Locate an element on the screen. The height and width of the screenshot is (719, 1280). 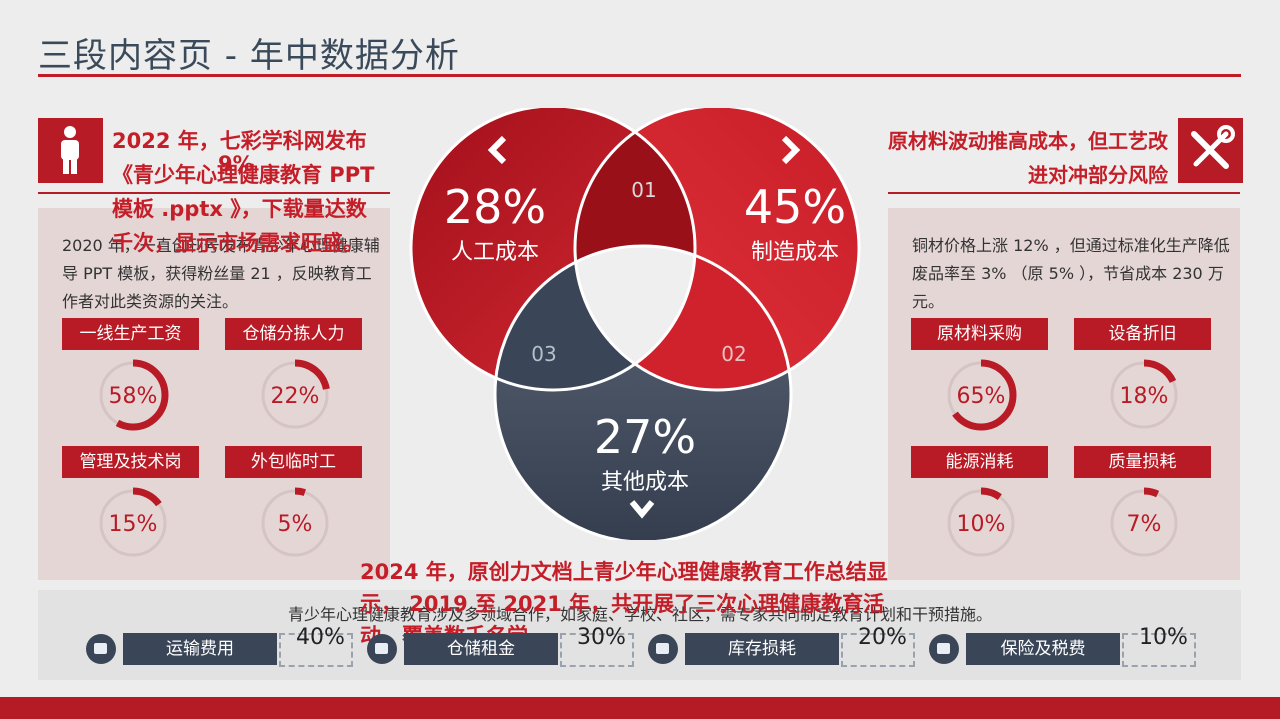
right-divider is located at coordinates (1064, 193).